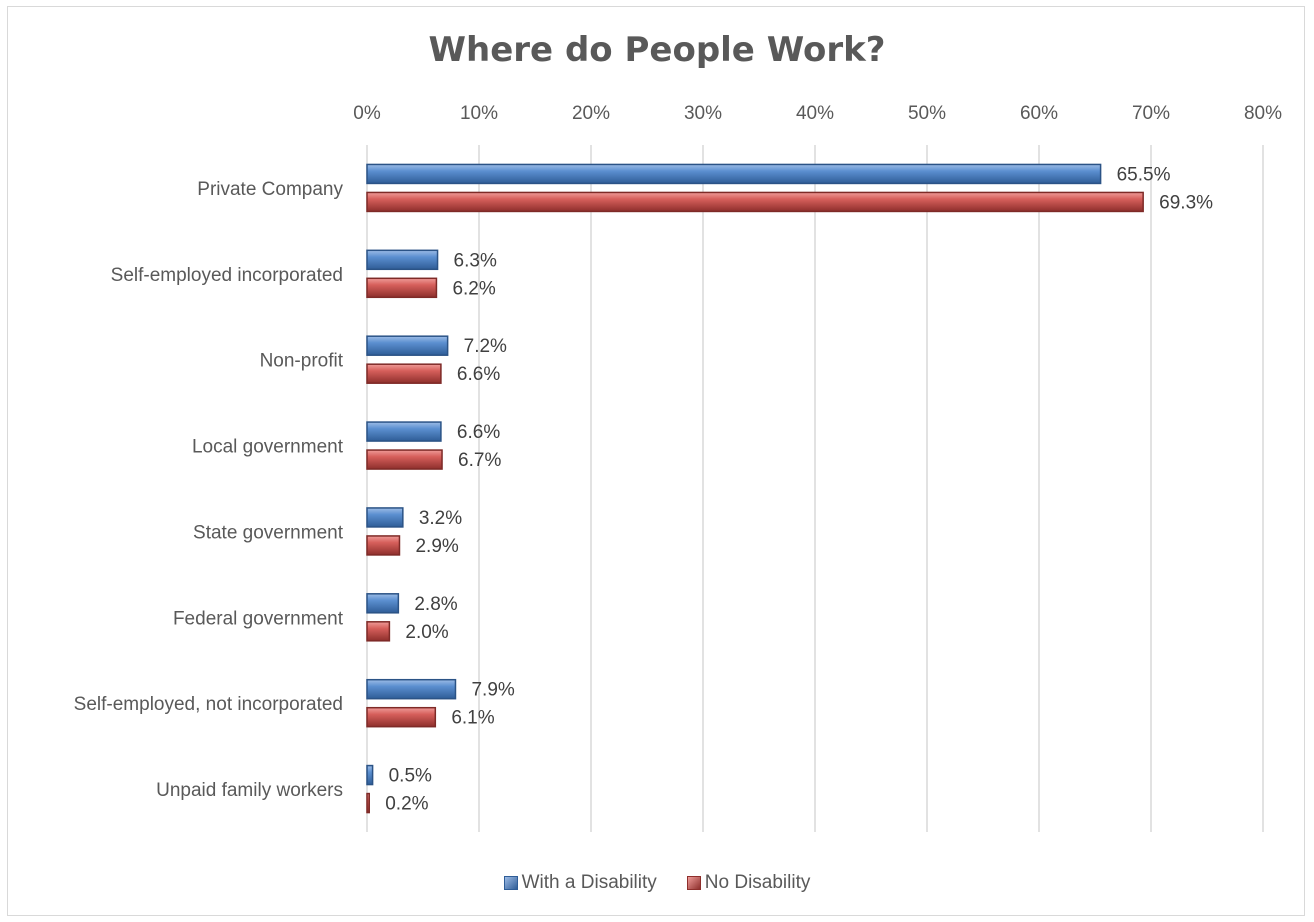  I want to click on category-label: Private Company, so click(270, 189).